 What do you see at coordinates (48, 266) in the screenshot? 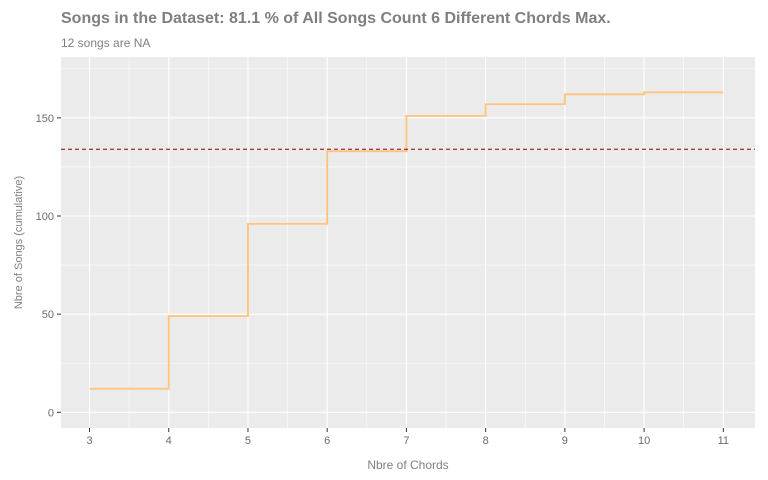
I see `y-axis-ticks: 0 50 100 150` at bounding box center [48, 266].